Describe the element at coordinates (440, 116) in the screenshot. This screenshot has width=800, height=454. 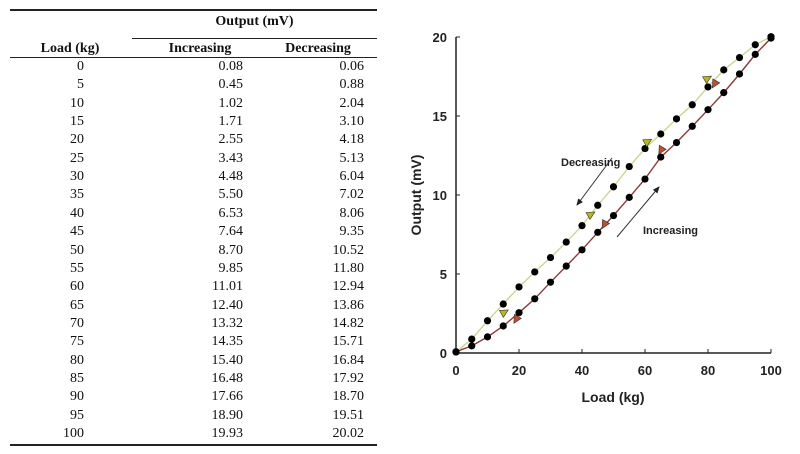
I see `y-tick-label: 15` at that location.